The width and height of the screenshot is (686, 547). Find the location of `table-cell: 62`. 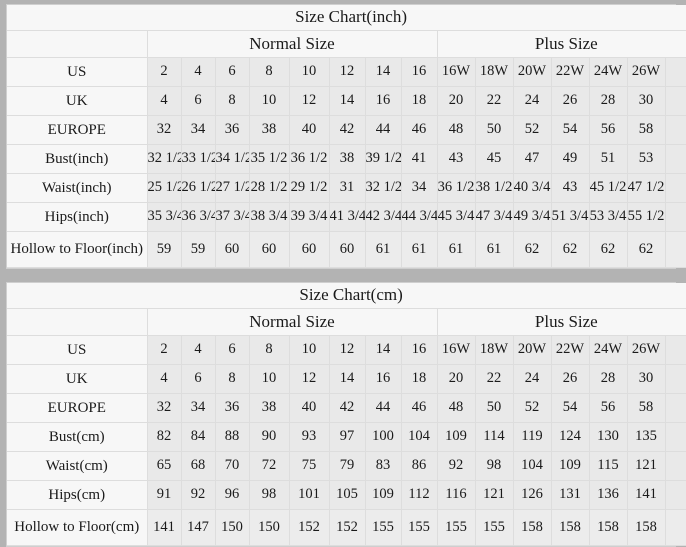

table-cell: 62 is located at coordinates (570, 249).